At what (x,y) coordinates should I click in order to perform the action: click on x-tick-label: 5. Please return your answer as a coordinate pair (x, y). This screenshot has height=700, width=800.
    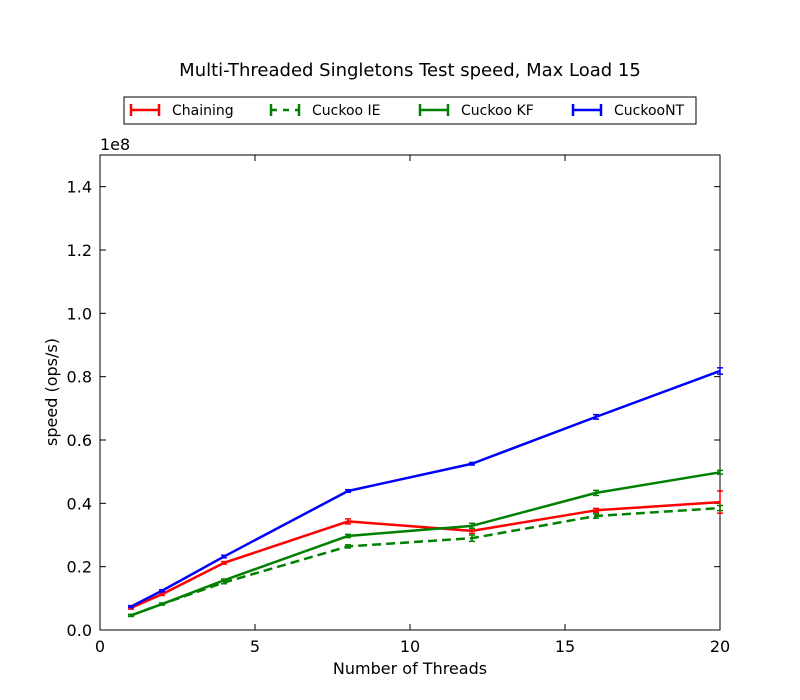
    Looking at the image, I should click on (255, 646).